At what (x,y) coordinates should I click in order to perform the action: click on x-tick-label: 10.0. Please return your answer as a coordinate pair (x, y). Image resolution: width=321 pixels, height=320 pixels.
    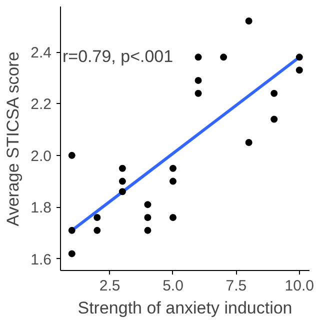
    Looking at the image, I should click on (299, 286).